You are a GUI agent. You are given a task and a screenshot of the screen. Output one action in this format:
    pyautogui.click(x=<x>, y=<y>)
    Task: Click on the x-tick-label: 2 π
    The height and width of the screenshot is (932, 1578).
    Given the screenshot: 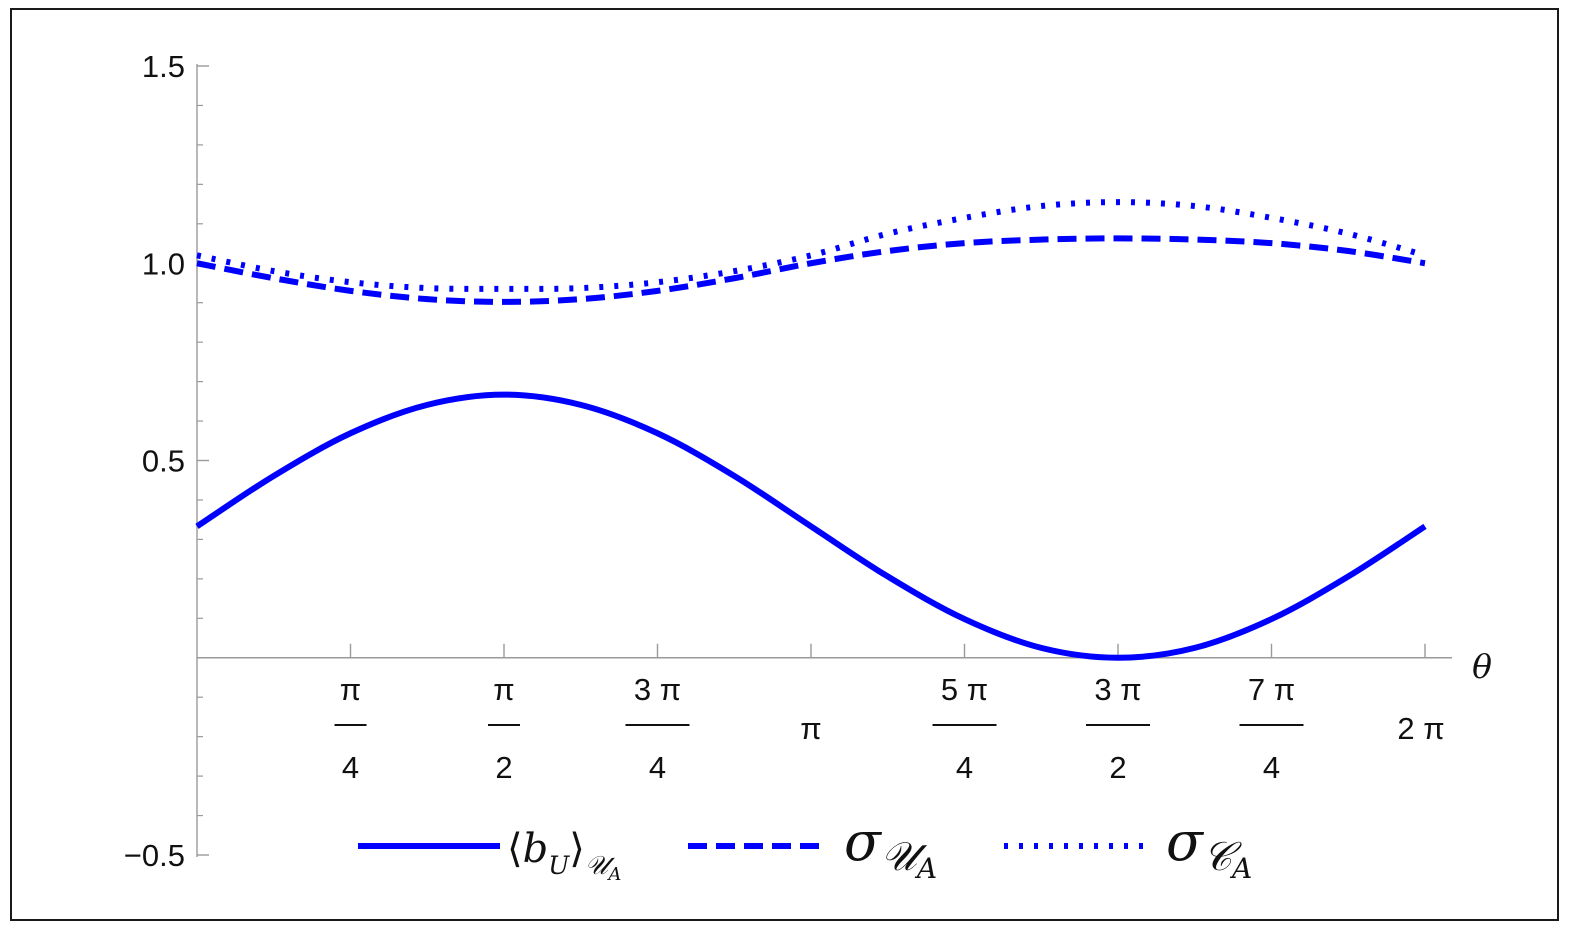 What is the action you would take?
    pyautogui.click(x=1420, y=728)
    